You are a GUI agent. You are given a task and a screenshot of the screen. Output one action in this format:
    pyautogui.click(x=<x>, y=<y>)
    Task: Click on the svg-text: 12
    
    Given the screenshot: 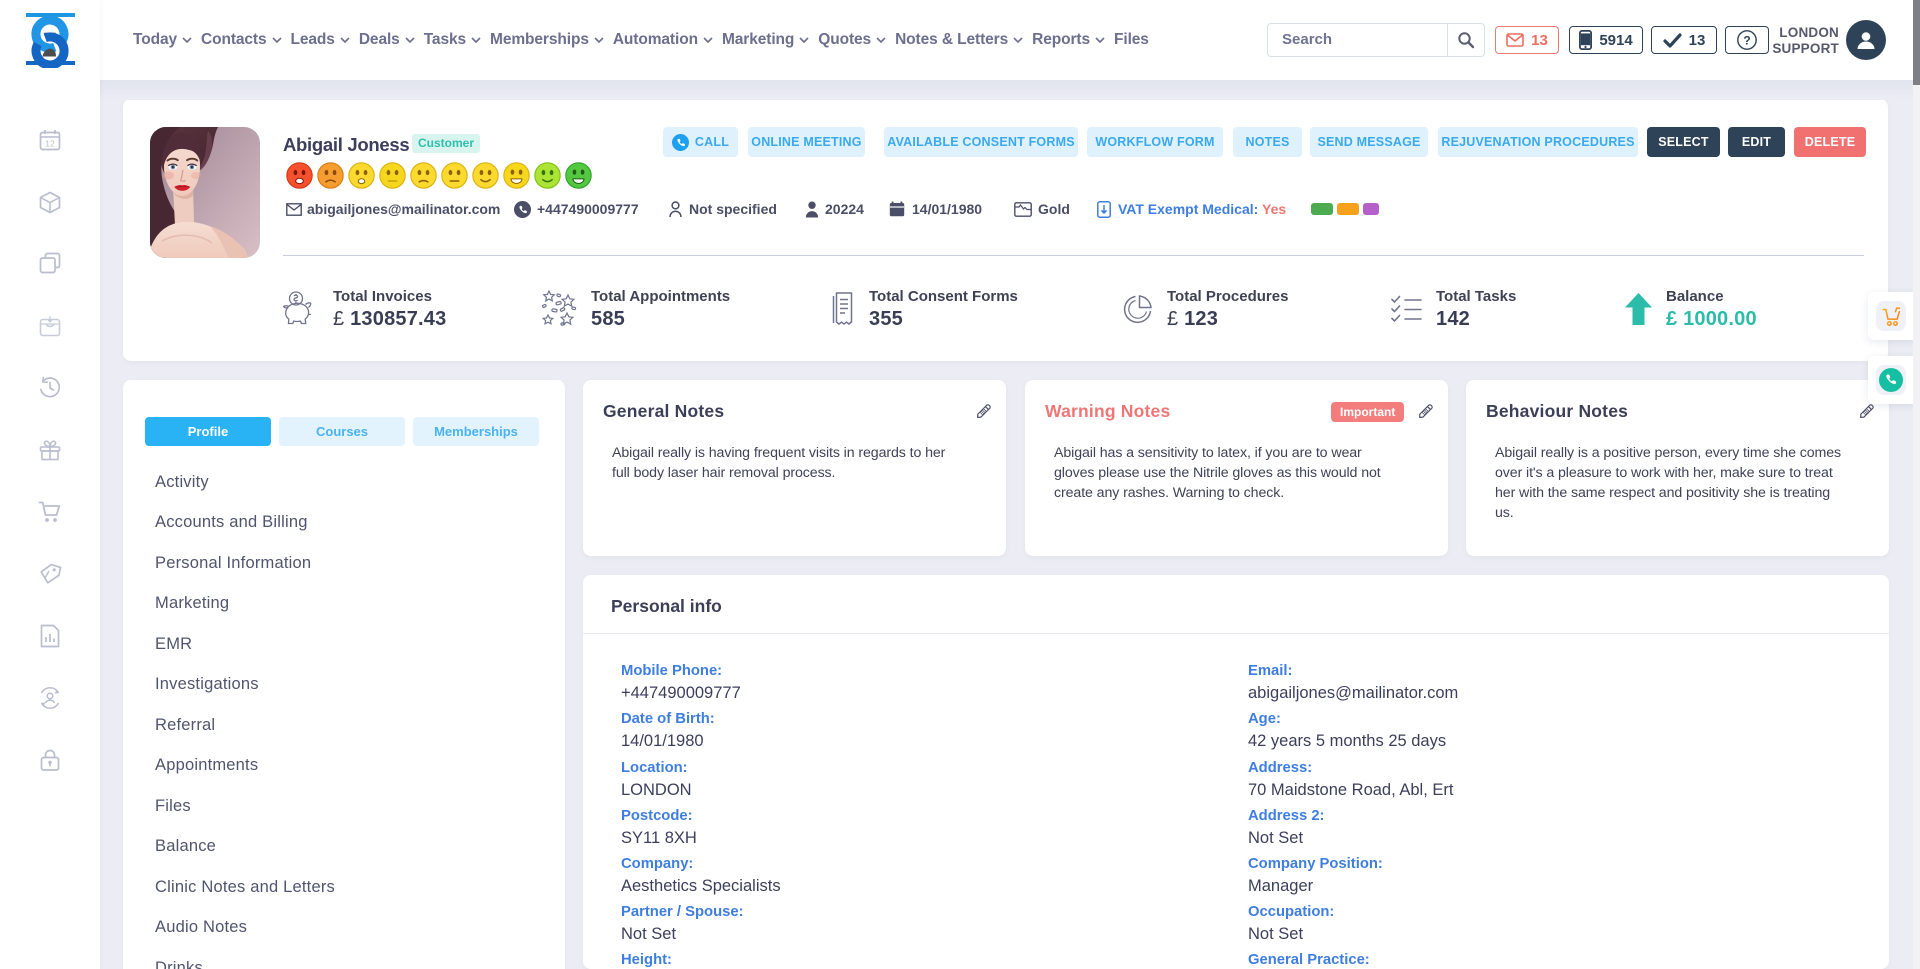 What is the action you would take?
    pyautogui.click(x=50, y=144)
    